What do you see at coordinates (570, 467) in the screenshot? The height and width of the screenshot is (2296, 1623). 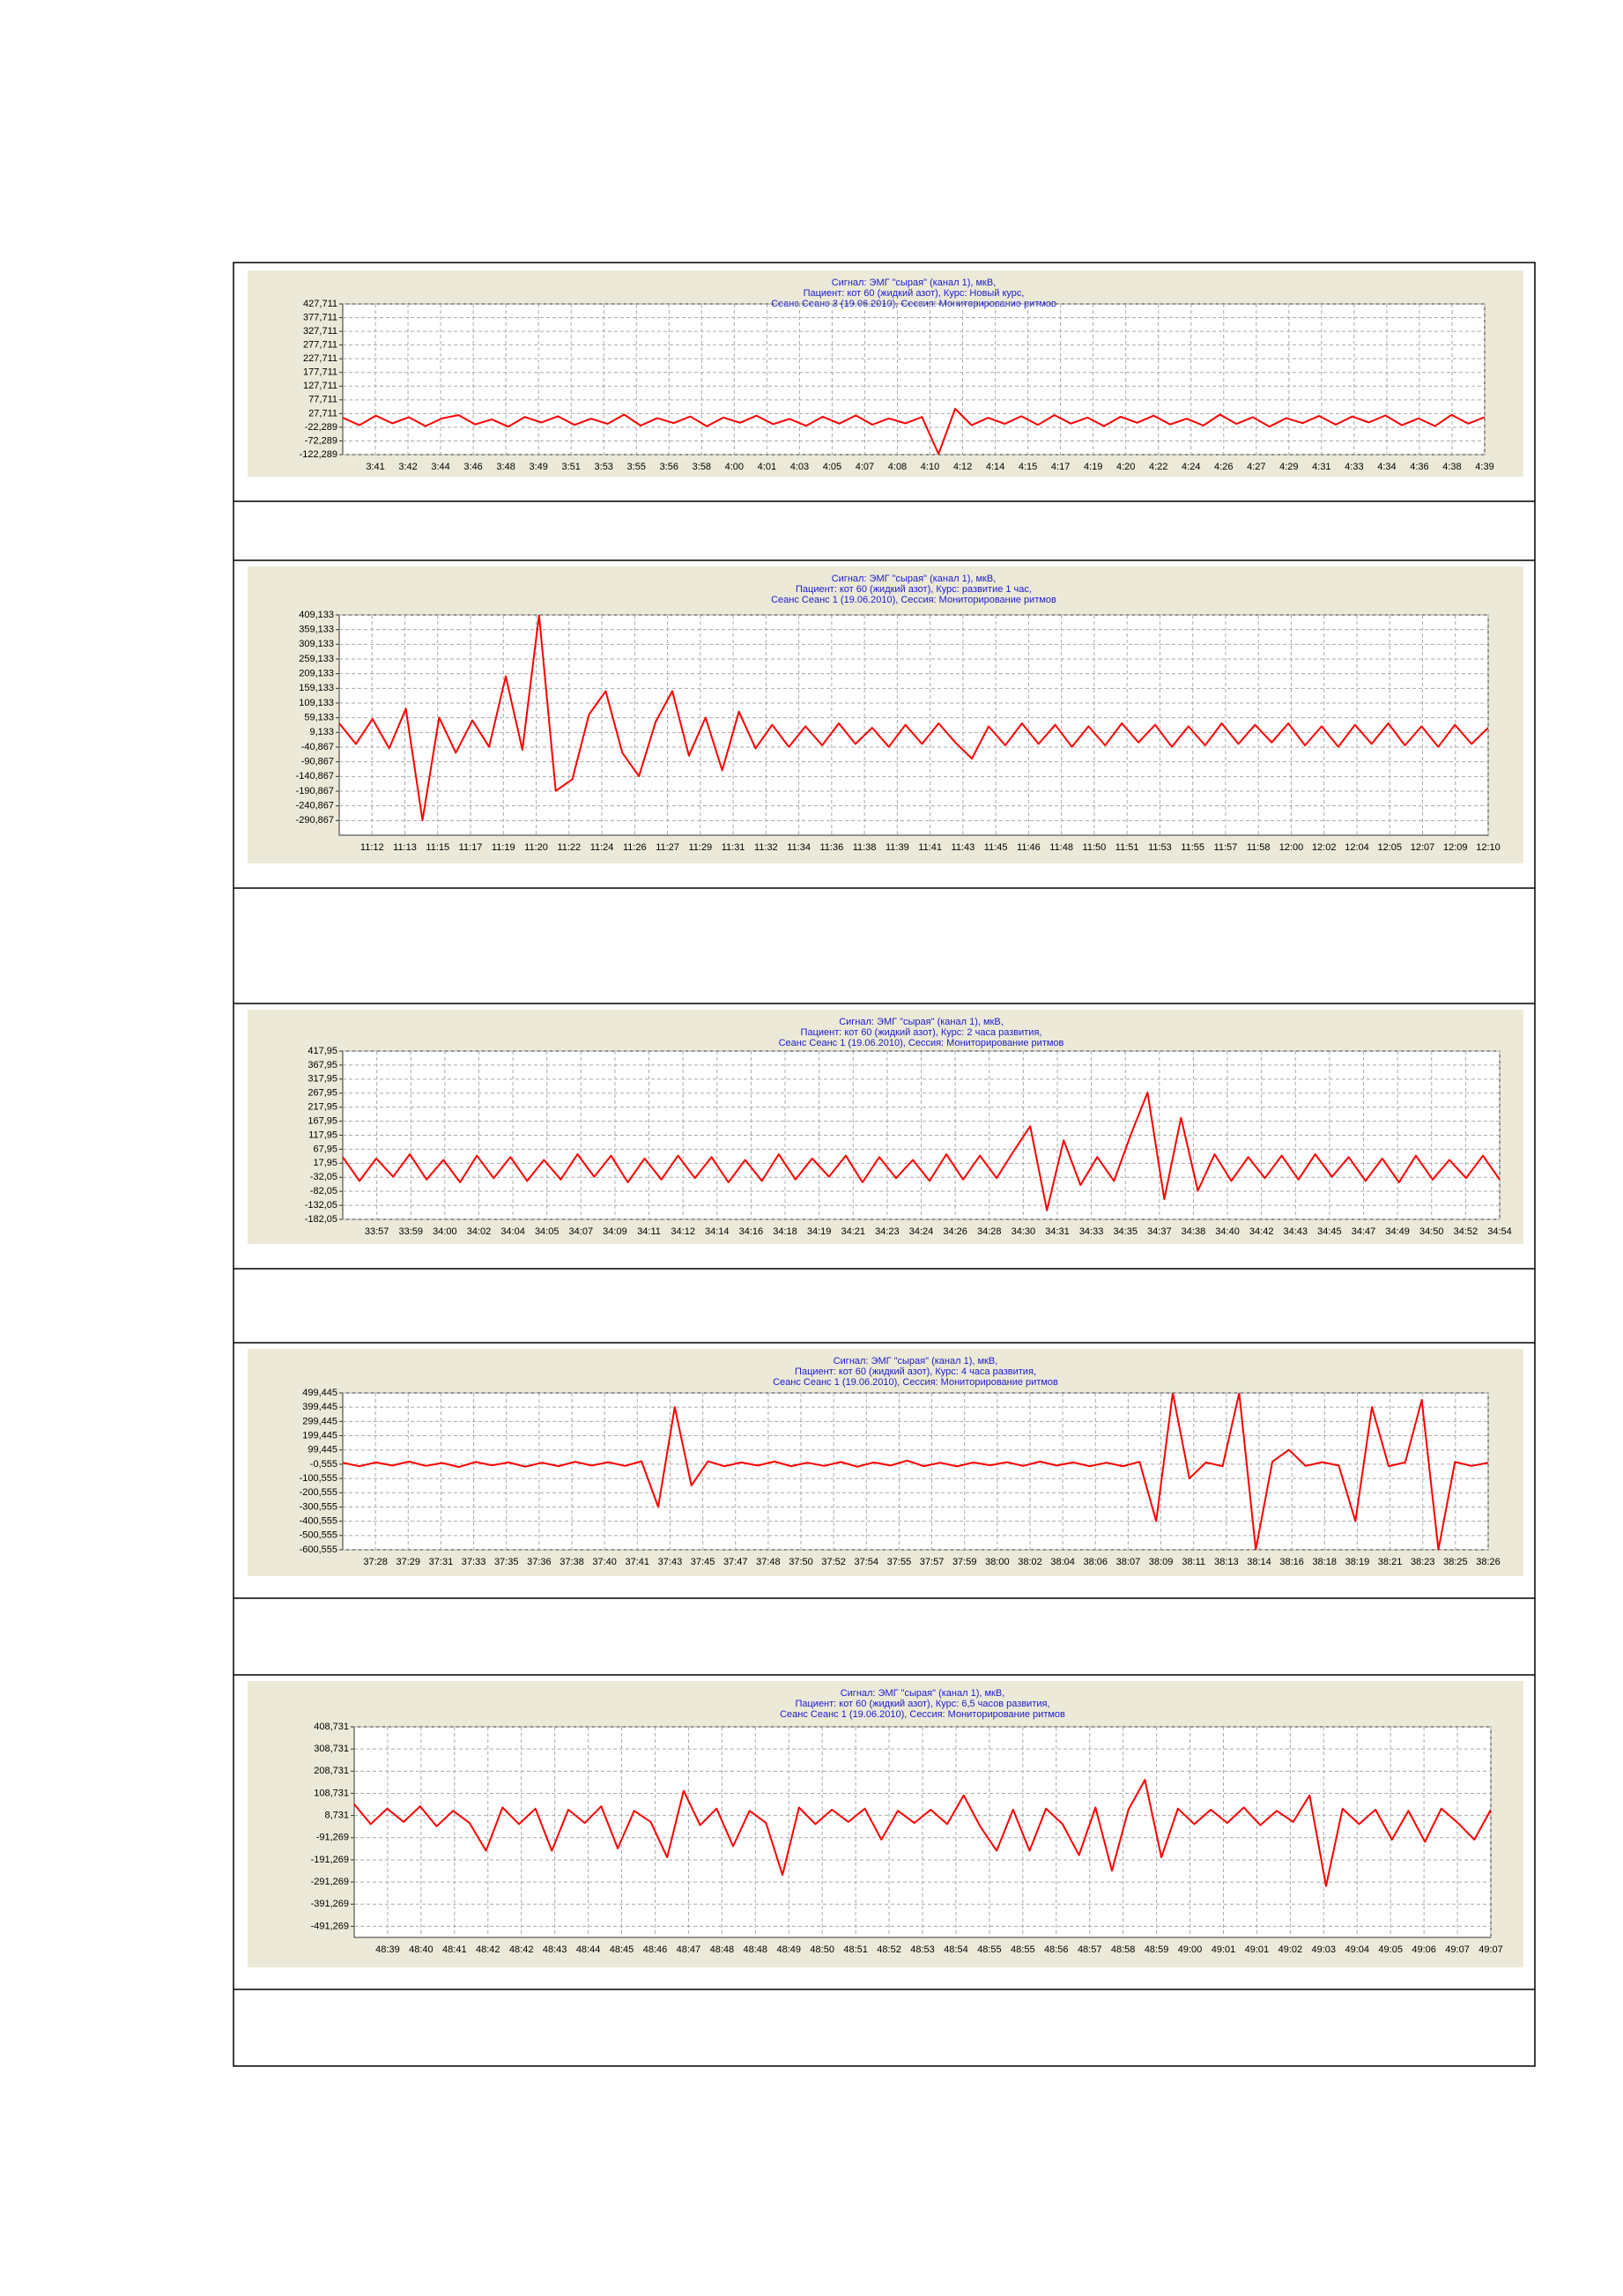 I see `x-tick-label: 3:51` at bounding box center [570, 467].